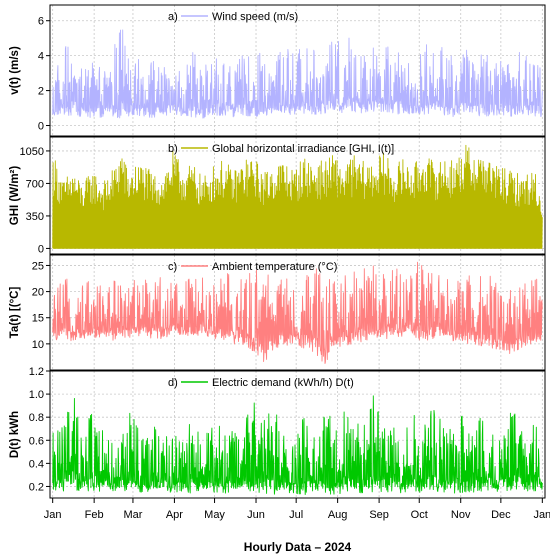 The width and height of the screenshot is (550, 558). Describe the element at coordinates (15, 434) in the screenshot. I see `y-axis-label: D(t) kWh` at that location.